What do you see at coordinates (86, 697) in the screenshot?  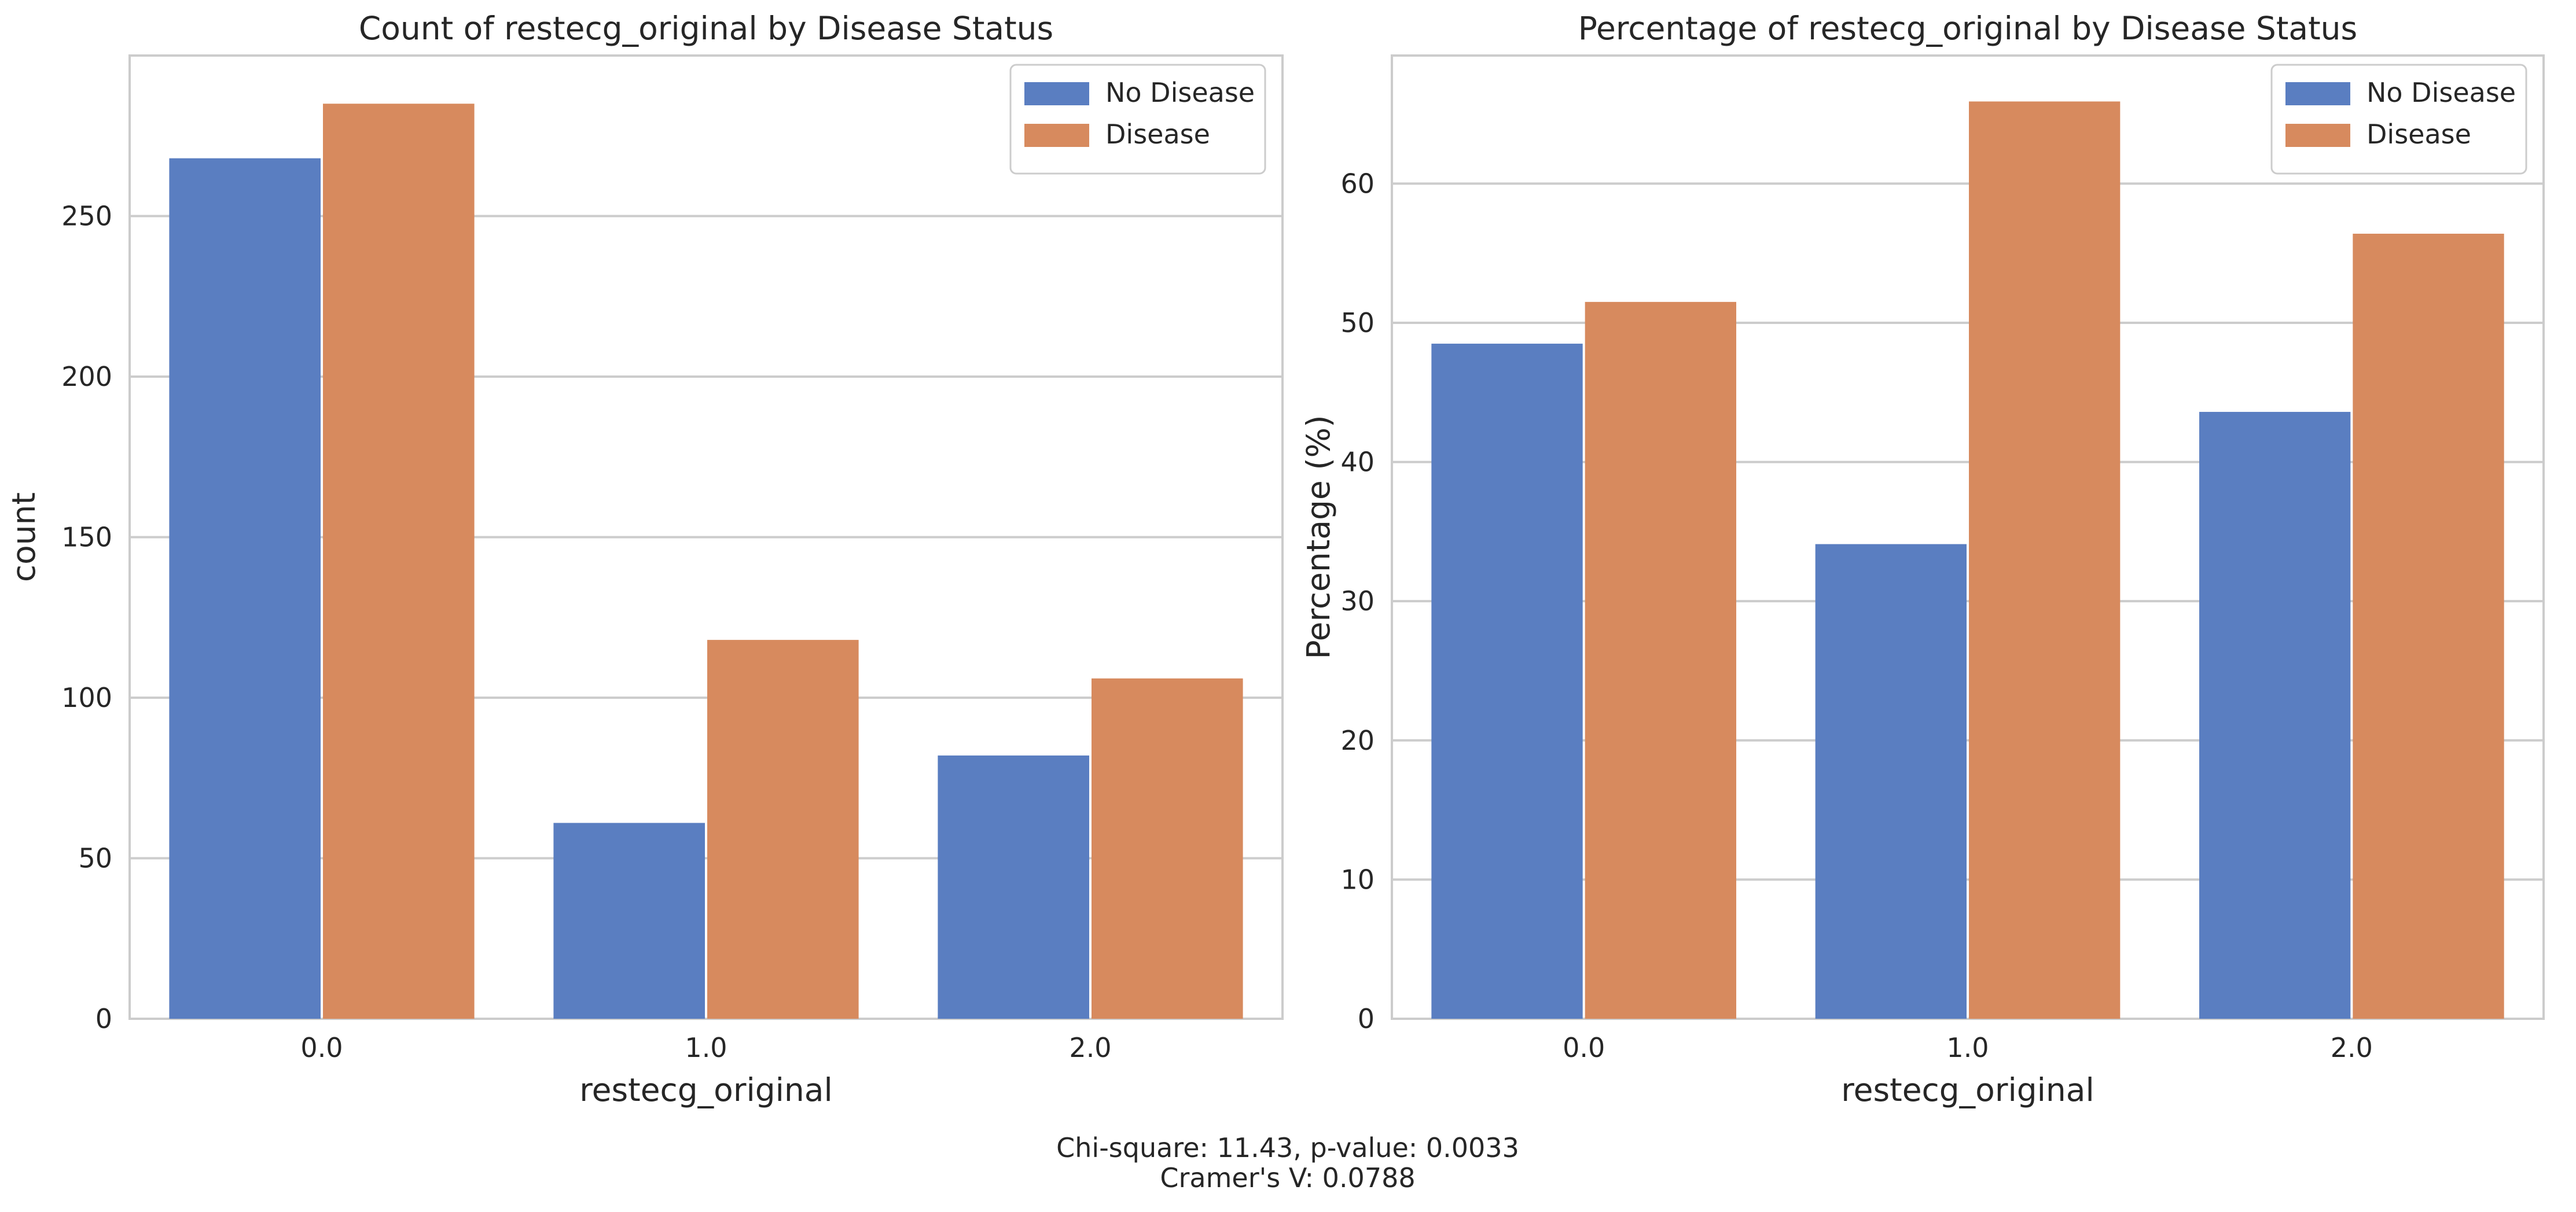 I see `y-tick-label: 100` at bounding box center [86, 697].